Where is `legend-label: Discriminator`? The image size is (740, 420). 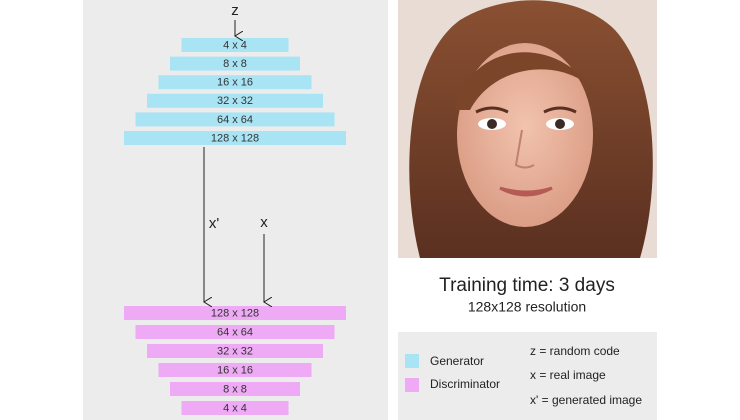 legend-label: Discriminator is located at coordinates (465, 384).